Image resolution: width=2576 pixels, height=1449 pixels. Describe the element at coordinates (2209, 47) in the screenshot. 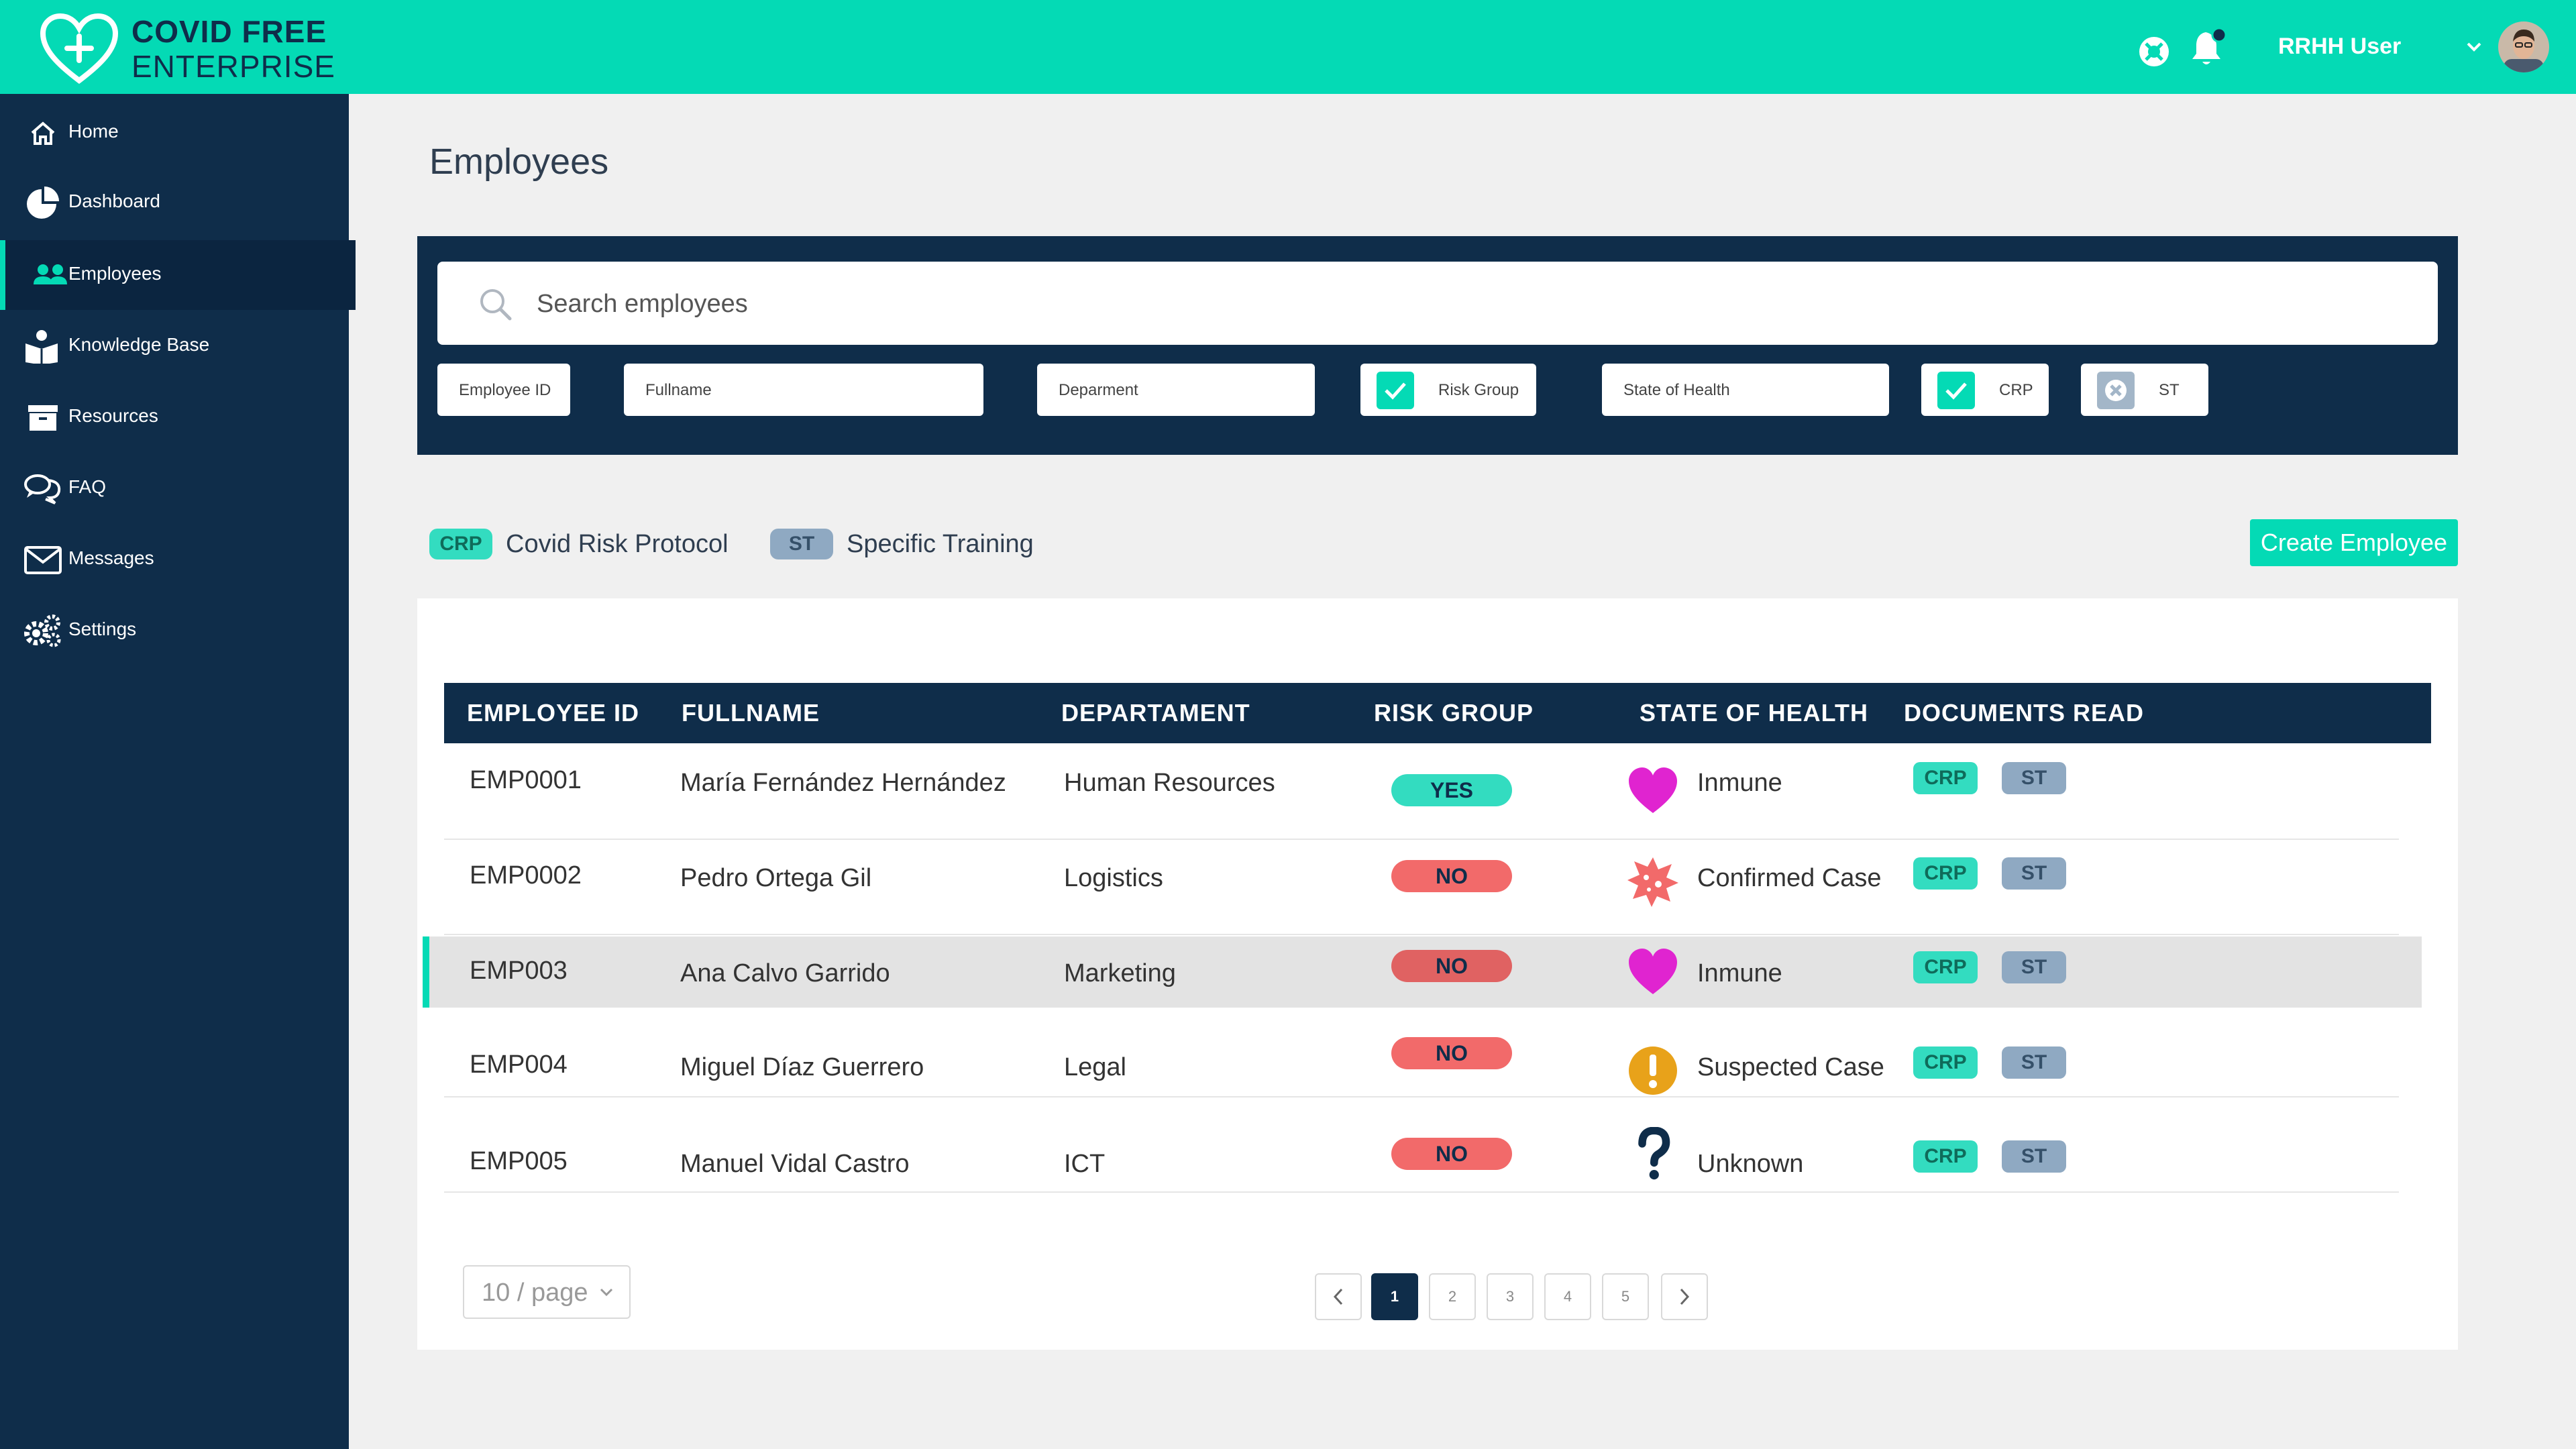

I see `notification-bell-icon` at that location.